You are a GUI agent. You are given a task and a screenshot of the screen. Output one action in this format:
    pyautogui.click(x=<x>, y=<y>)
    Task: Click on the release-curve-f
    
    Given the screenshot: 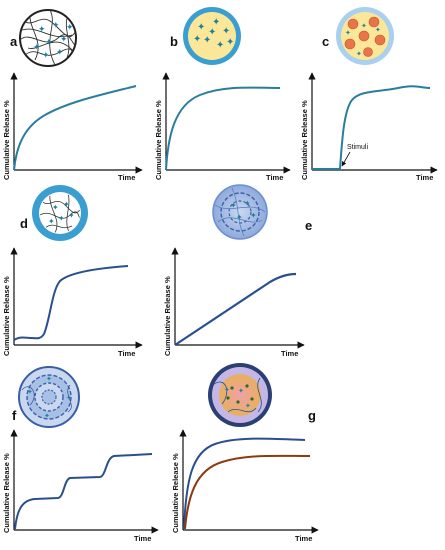 What is the action you would take?
    pyautogui.click(x=83, y=491)
    